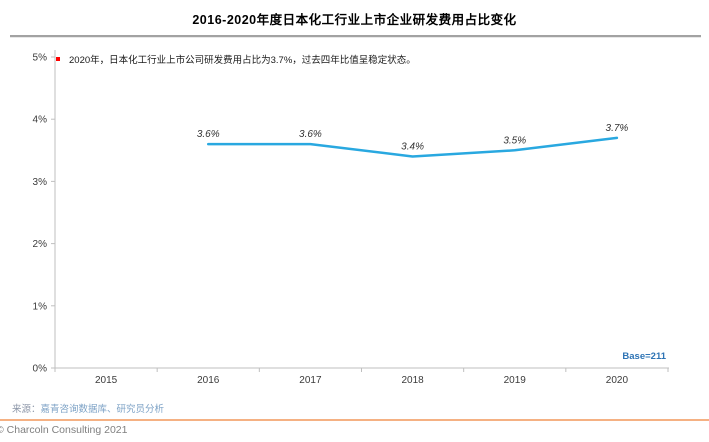  I want to click on y-tick-label: 3%, so click(40, 182).